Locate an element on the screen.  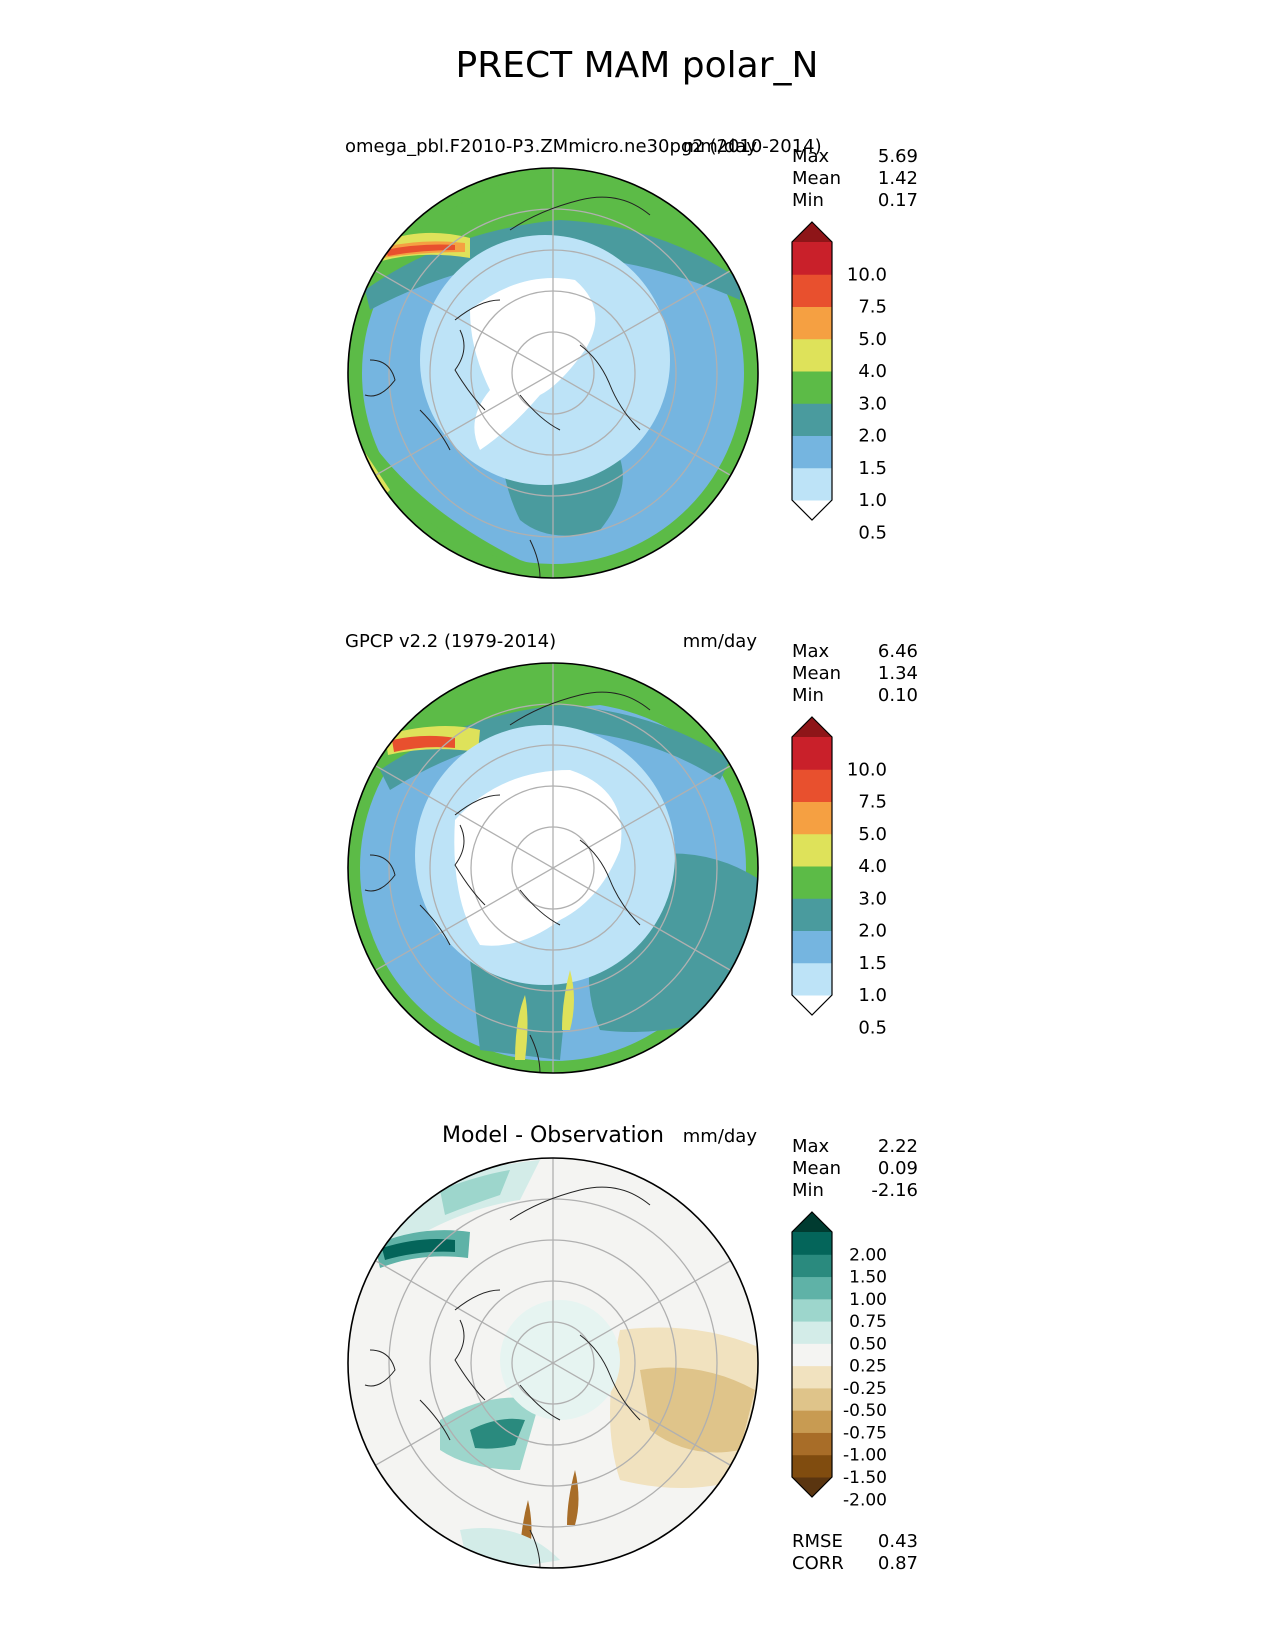
colorbar-tick-label: 3.0 is located at coordinates (872, 898).